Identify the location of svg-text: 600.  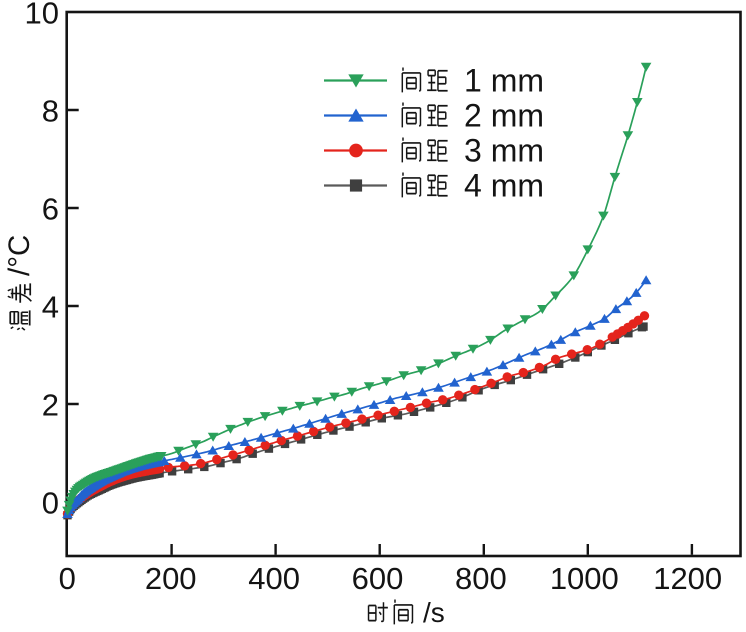
(378, 578).